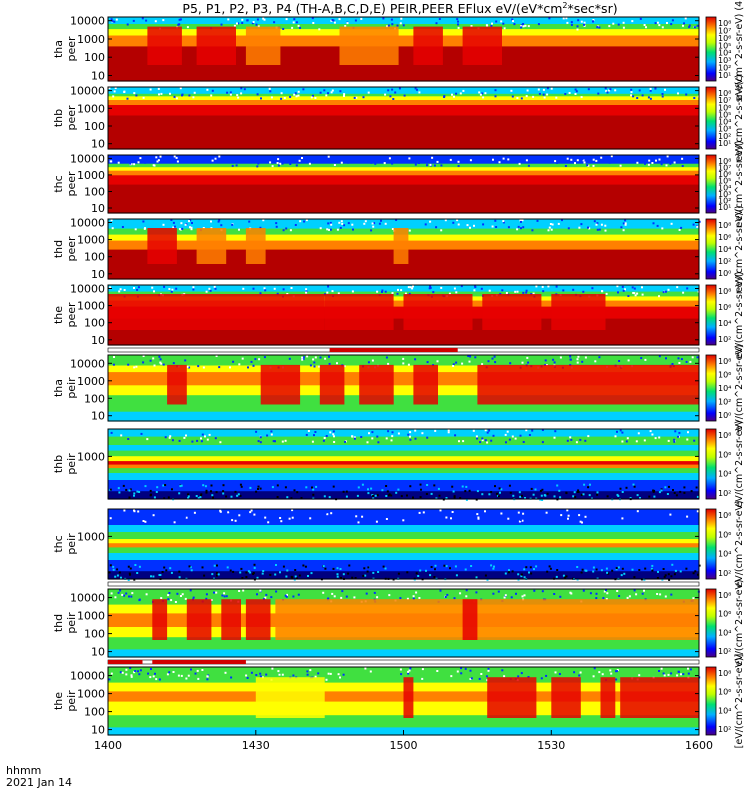 This screenshot has height=800, width=750. Describe the element at coordinates (211, 246) in the screenshot. I see `event-interval` at that location.